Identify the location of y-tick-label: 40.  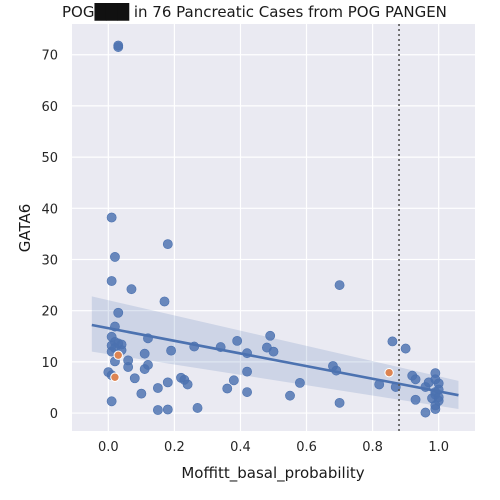
(49, 209).